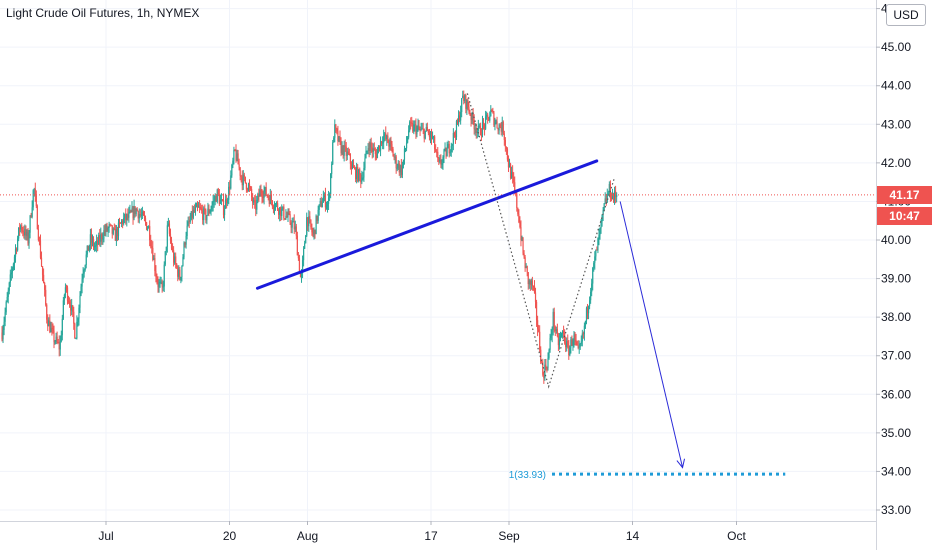 This screenshot has height=550, width=932. What do you see at coordinates (896, 240) in the screenshot?
I see `price-tick-label: 40.00` at bounding box center [896, 240].